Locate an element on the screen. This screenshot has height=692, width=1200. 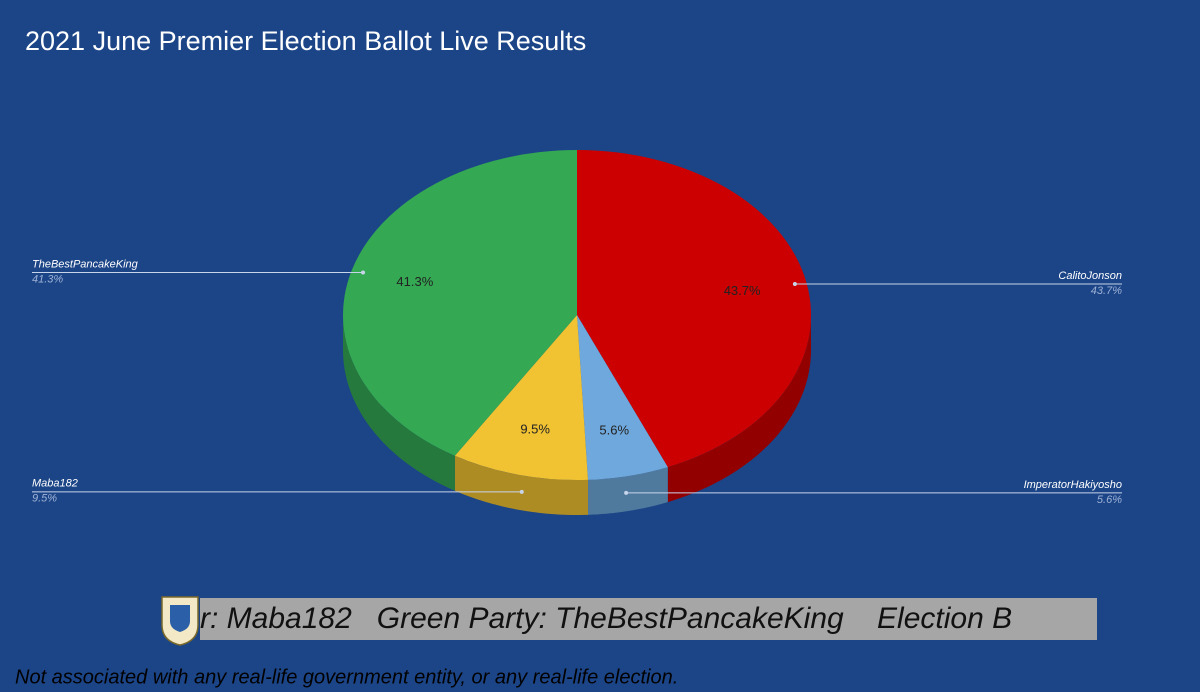
legend-name: CalitoJonson is located at coordinates (1090, 276).